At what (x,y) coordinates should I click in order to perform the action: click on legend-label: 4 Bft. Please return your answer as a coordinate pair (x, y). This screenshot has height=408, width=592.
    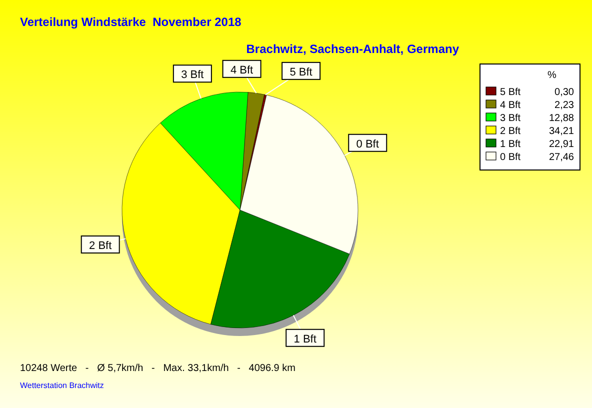
    Looking at the image, I should click on (510, 105).